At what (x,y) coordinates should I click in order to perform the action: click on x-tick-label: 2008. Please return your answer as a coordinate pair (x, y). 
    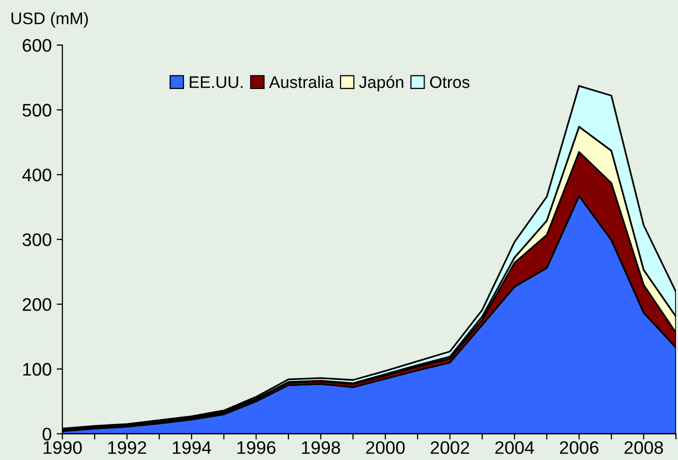
    Looking at the image, I should click on (643, 447).